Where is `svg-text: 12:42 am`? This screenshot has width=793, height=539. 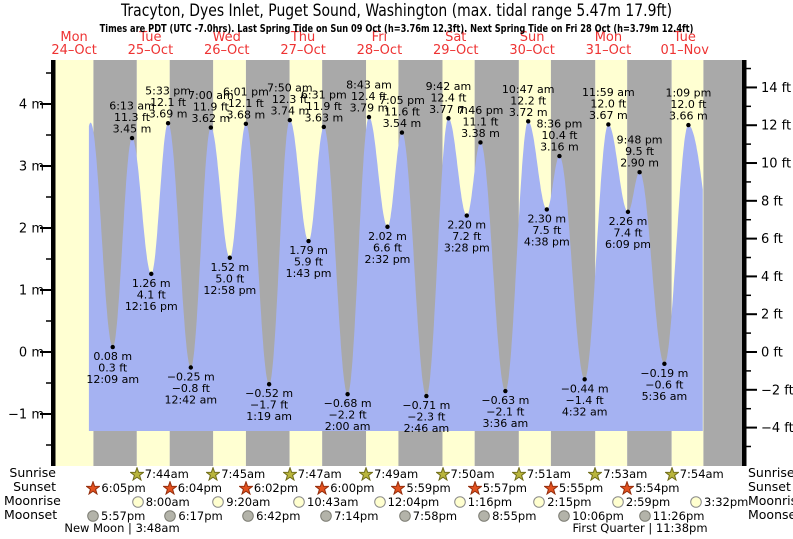
svg-text: 12:42 am is located at coordinates (190, 400).